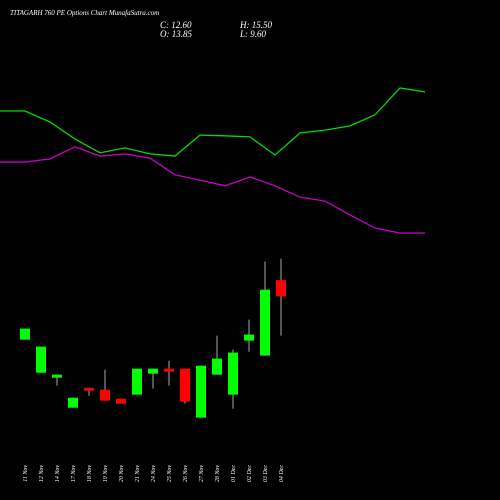 Image resolution: width=500 pixels, height=500 pixels. Describe the element at coordinates (170, 474) in the screenshot. I see `x-tick-label: 25 Nov` at that location.